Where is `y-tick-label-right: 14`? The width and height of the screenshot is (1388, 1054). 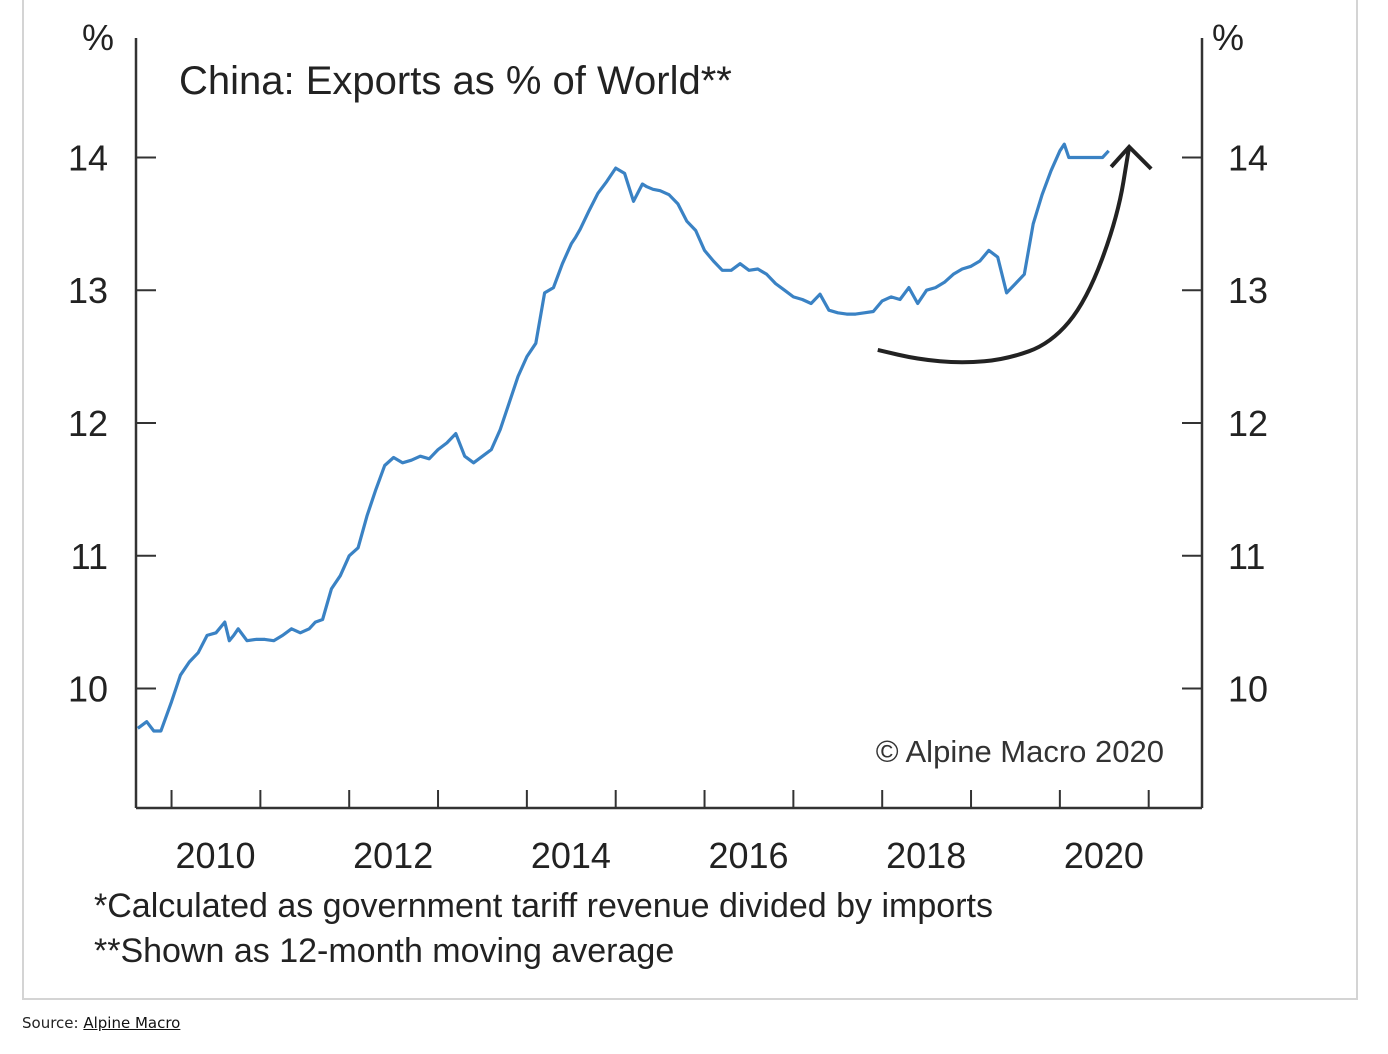
y-tick-label-right: 14 is located at coordinates (1248, 157).